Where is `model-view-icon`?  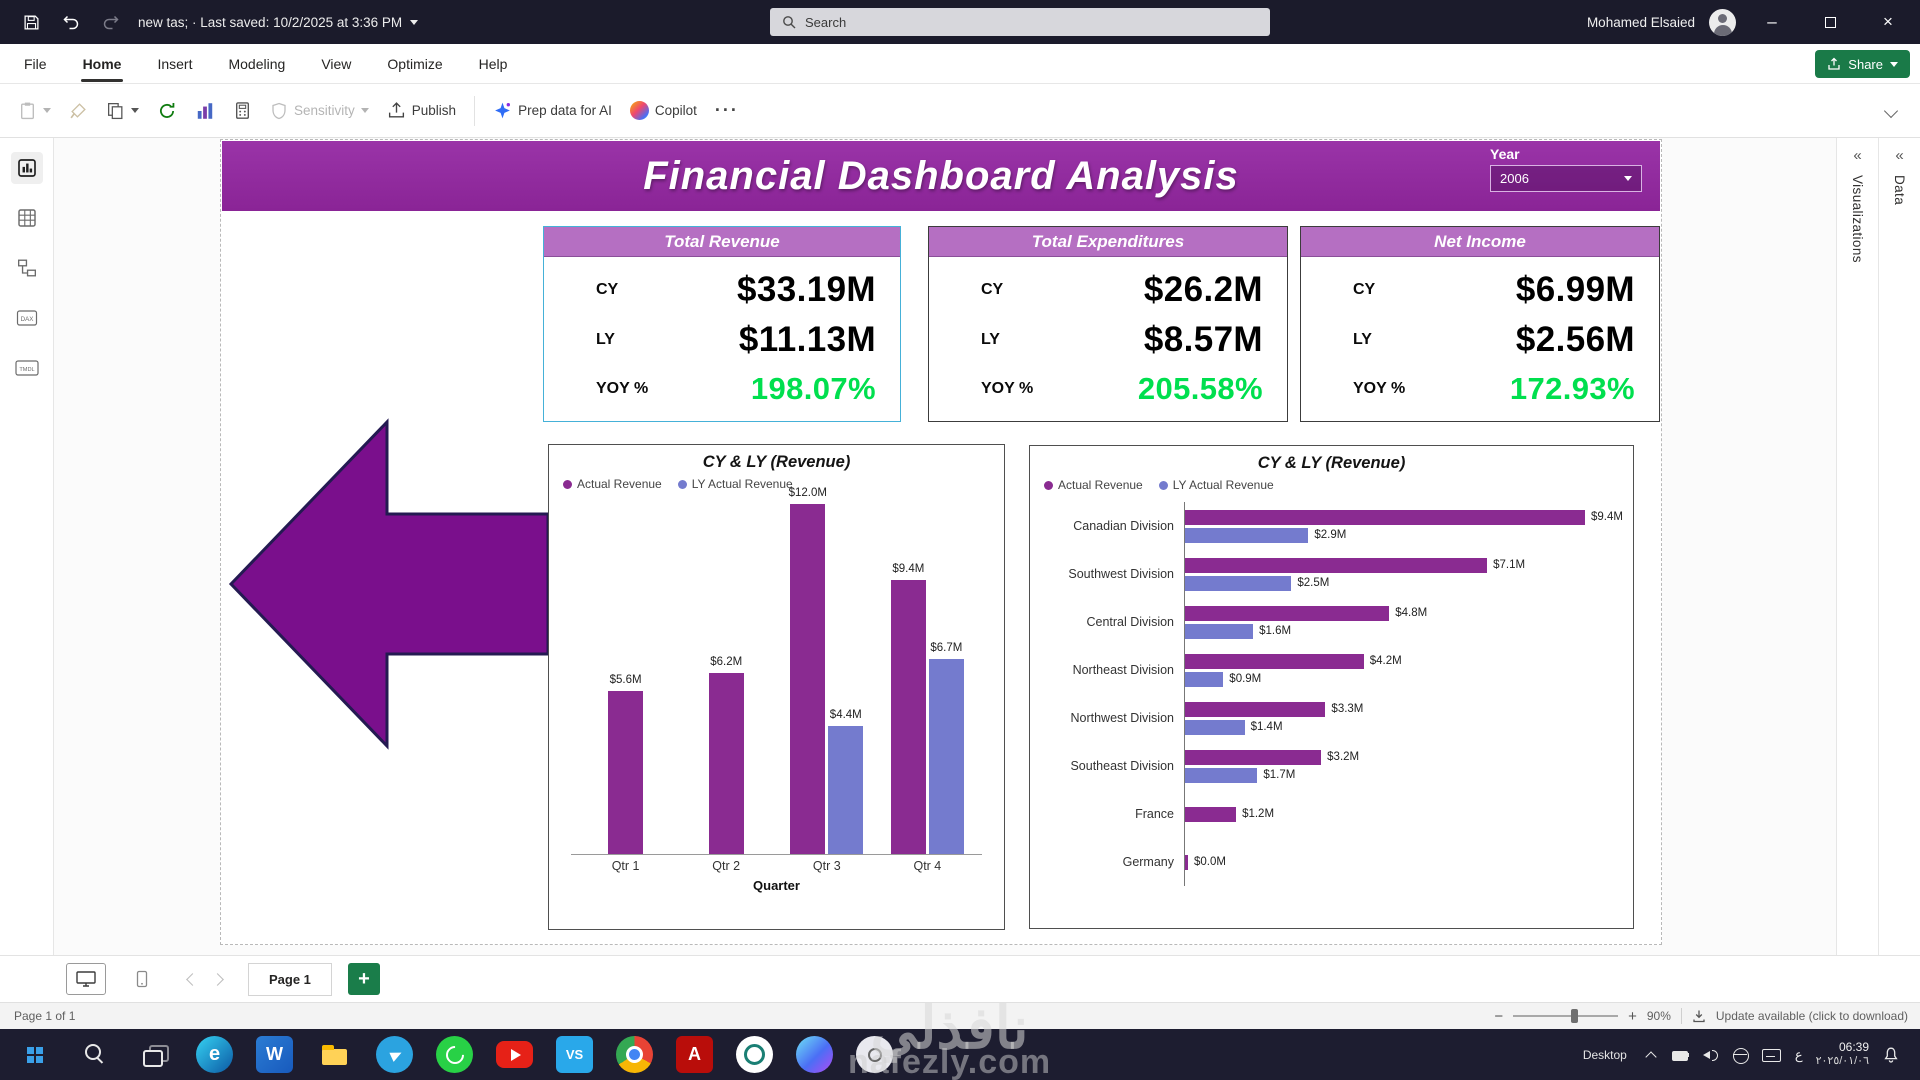 model-view-icon is located at coordinates (27, 268).